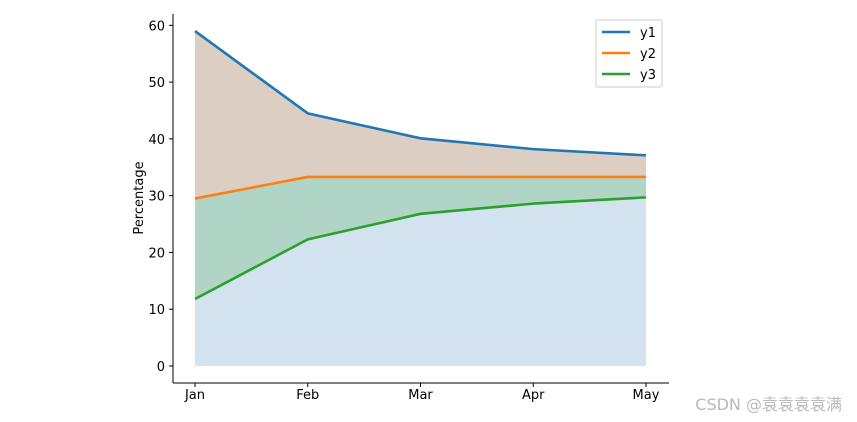 This screenshot has height=422, width=857. Describe the element at coordinates (420, 395) in the screenshot. I see `x-tick-label: Mar` at that location.